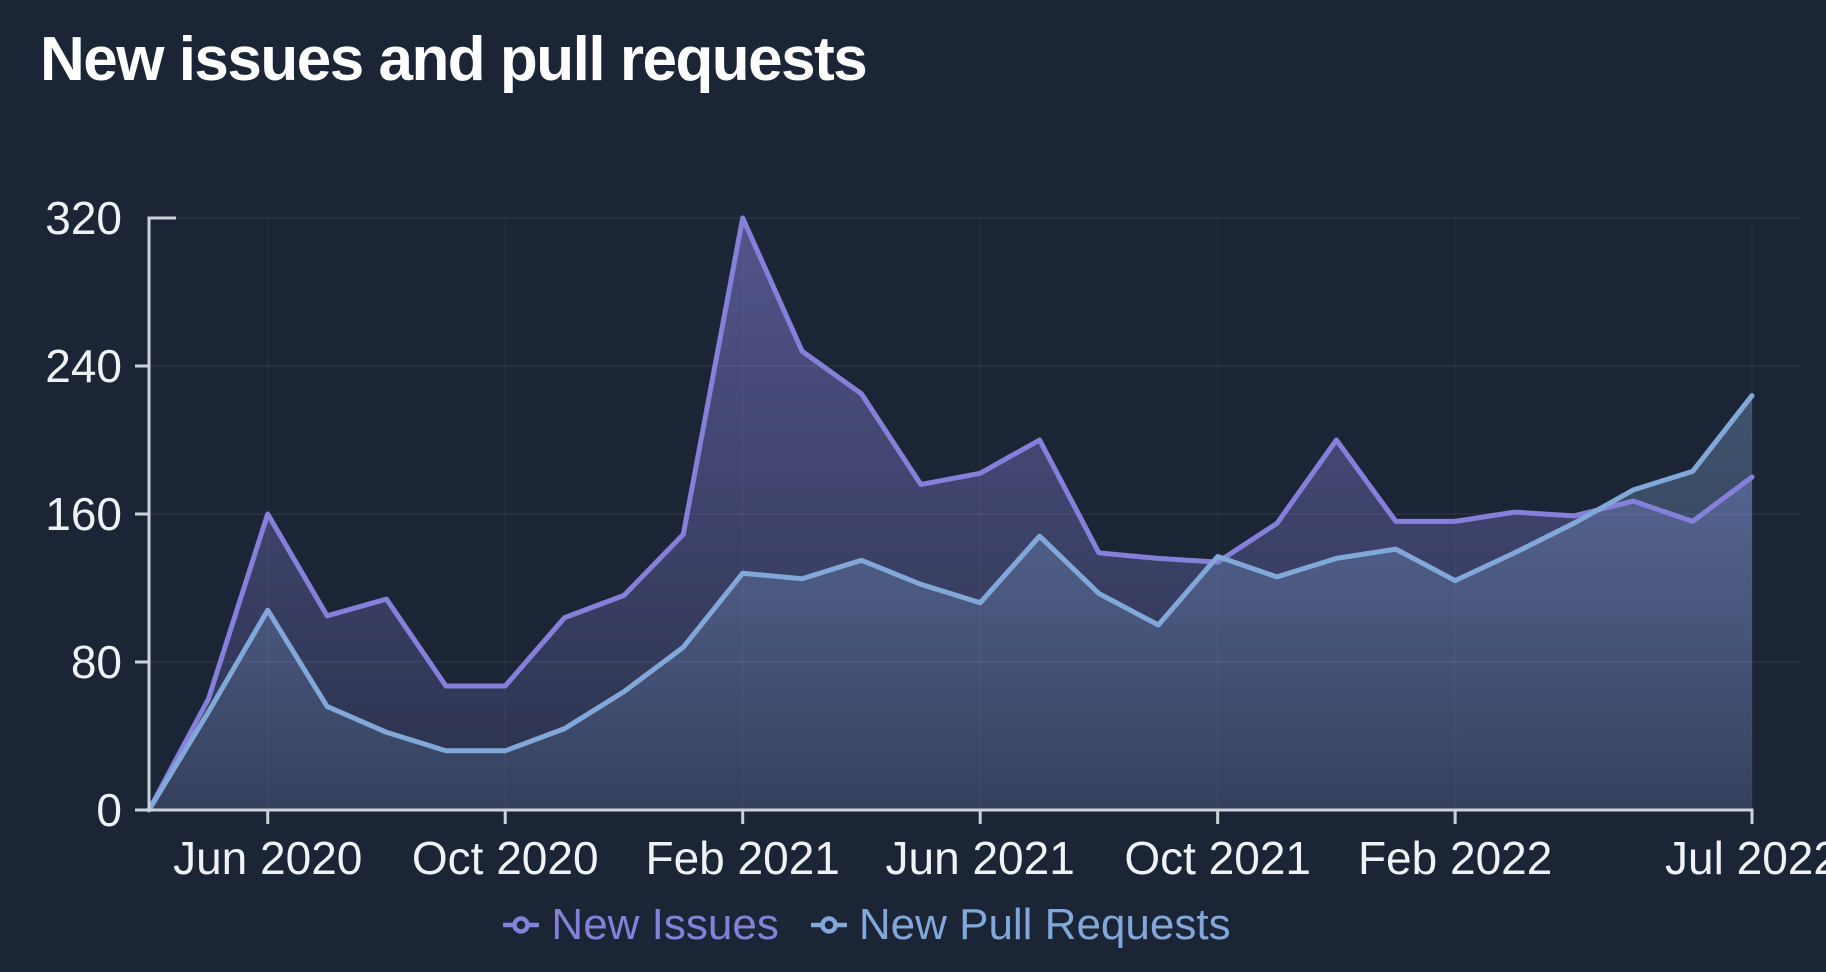 The height and width of the screenshot is (972, 1826). What do you see at coordinates (980, 858) in the screenshot?
I see `x-tick-label-jun-2021: Jun 2021` at bounding box center [980, 858].